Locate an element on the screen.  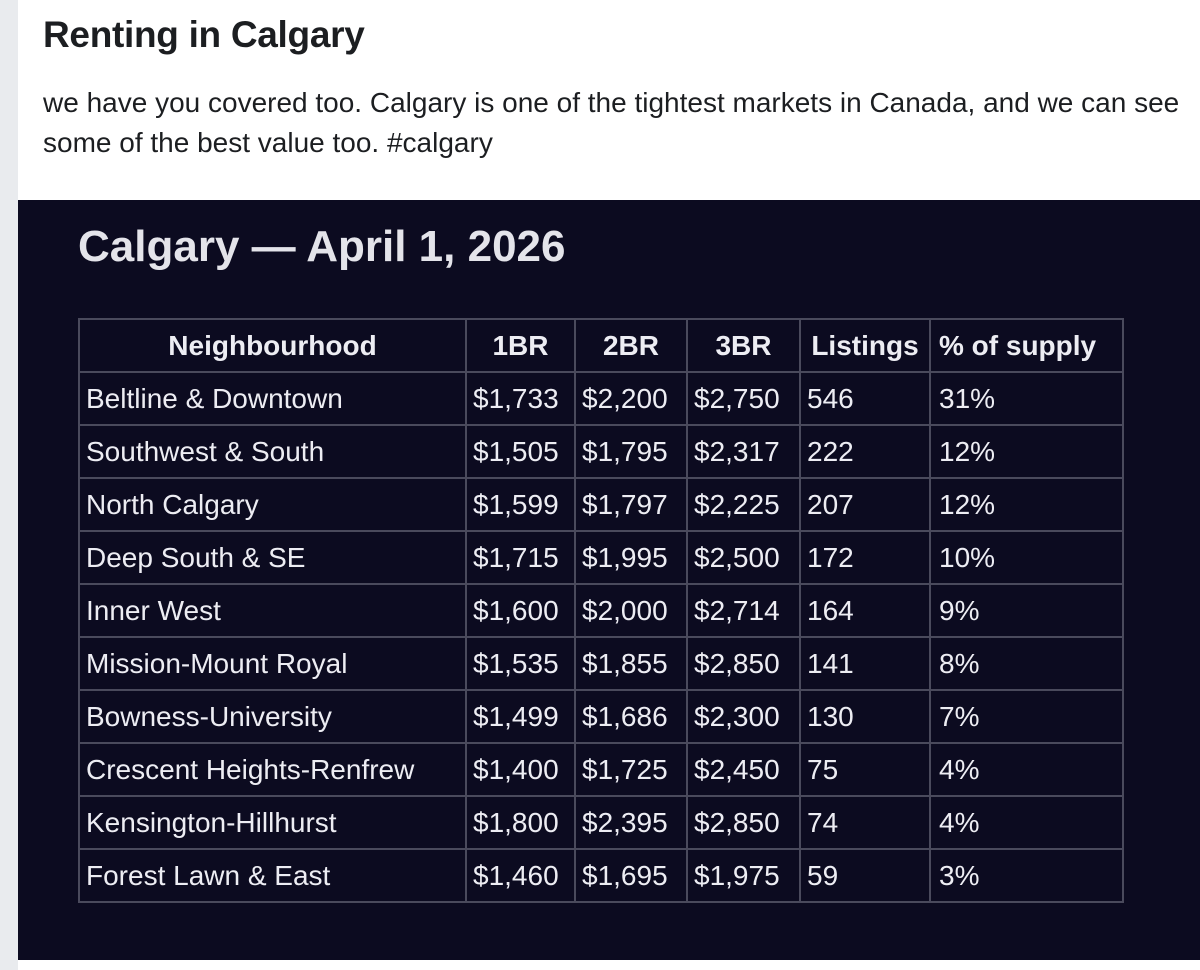
cell-2br: $1,797 is located at coordinates (631, 504).